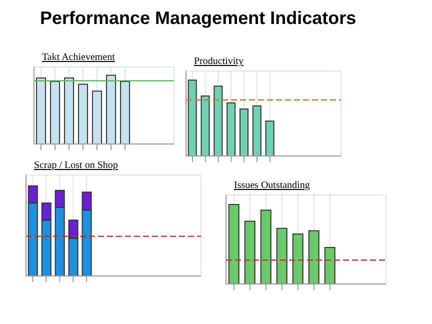 This screenshot has height=324, width=432. What do you see at coordinates (199, 18) in the screenshot?
I see `text: Performance Management Indicators` at bounding box center [199, 18].